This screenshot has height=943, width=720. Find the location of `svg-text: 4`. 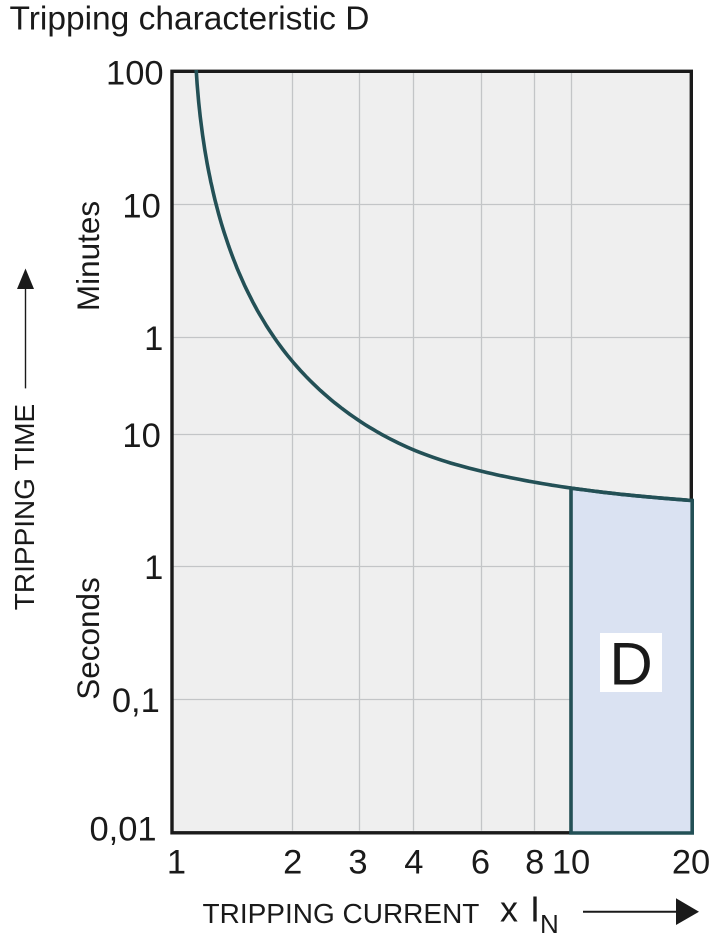

svg-text: 4 is located at coordinates (413, 863).